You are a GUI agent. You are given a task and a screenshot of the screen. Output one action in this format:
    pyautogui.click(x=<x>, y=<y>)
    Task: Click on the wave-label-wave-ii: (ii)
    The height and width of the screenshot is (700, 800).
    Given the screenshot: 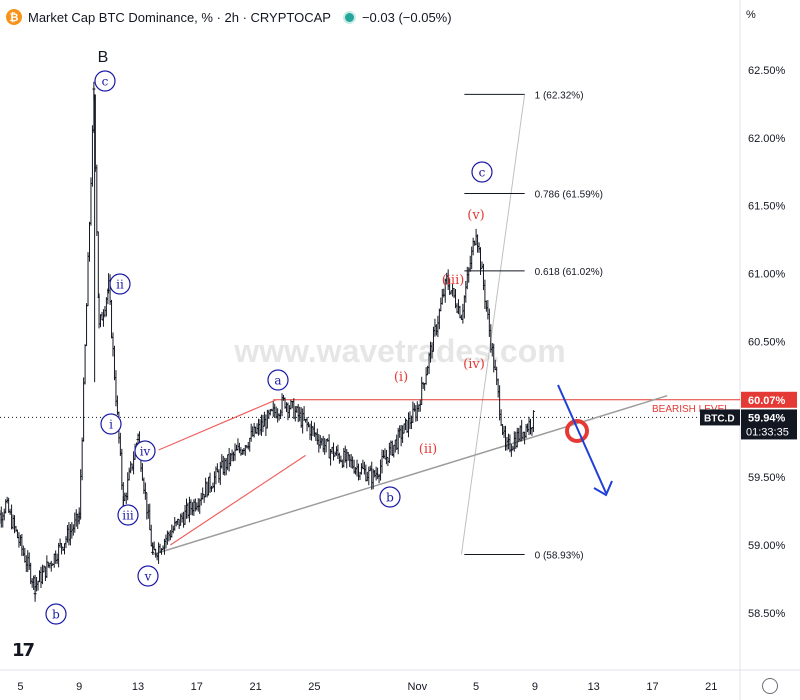 What is the action you would take?
    pyautogui.click(x=428, y=449)
    